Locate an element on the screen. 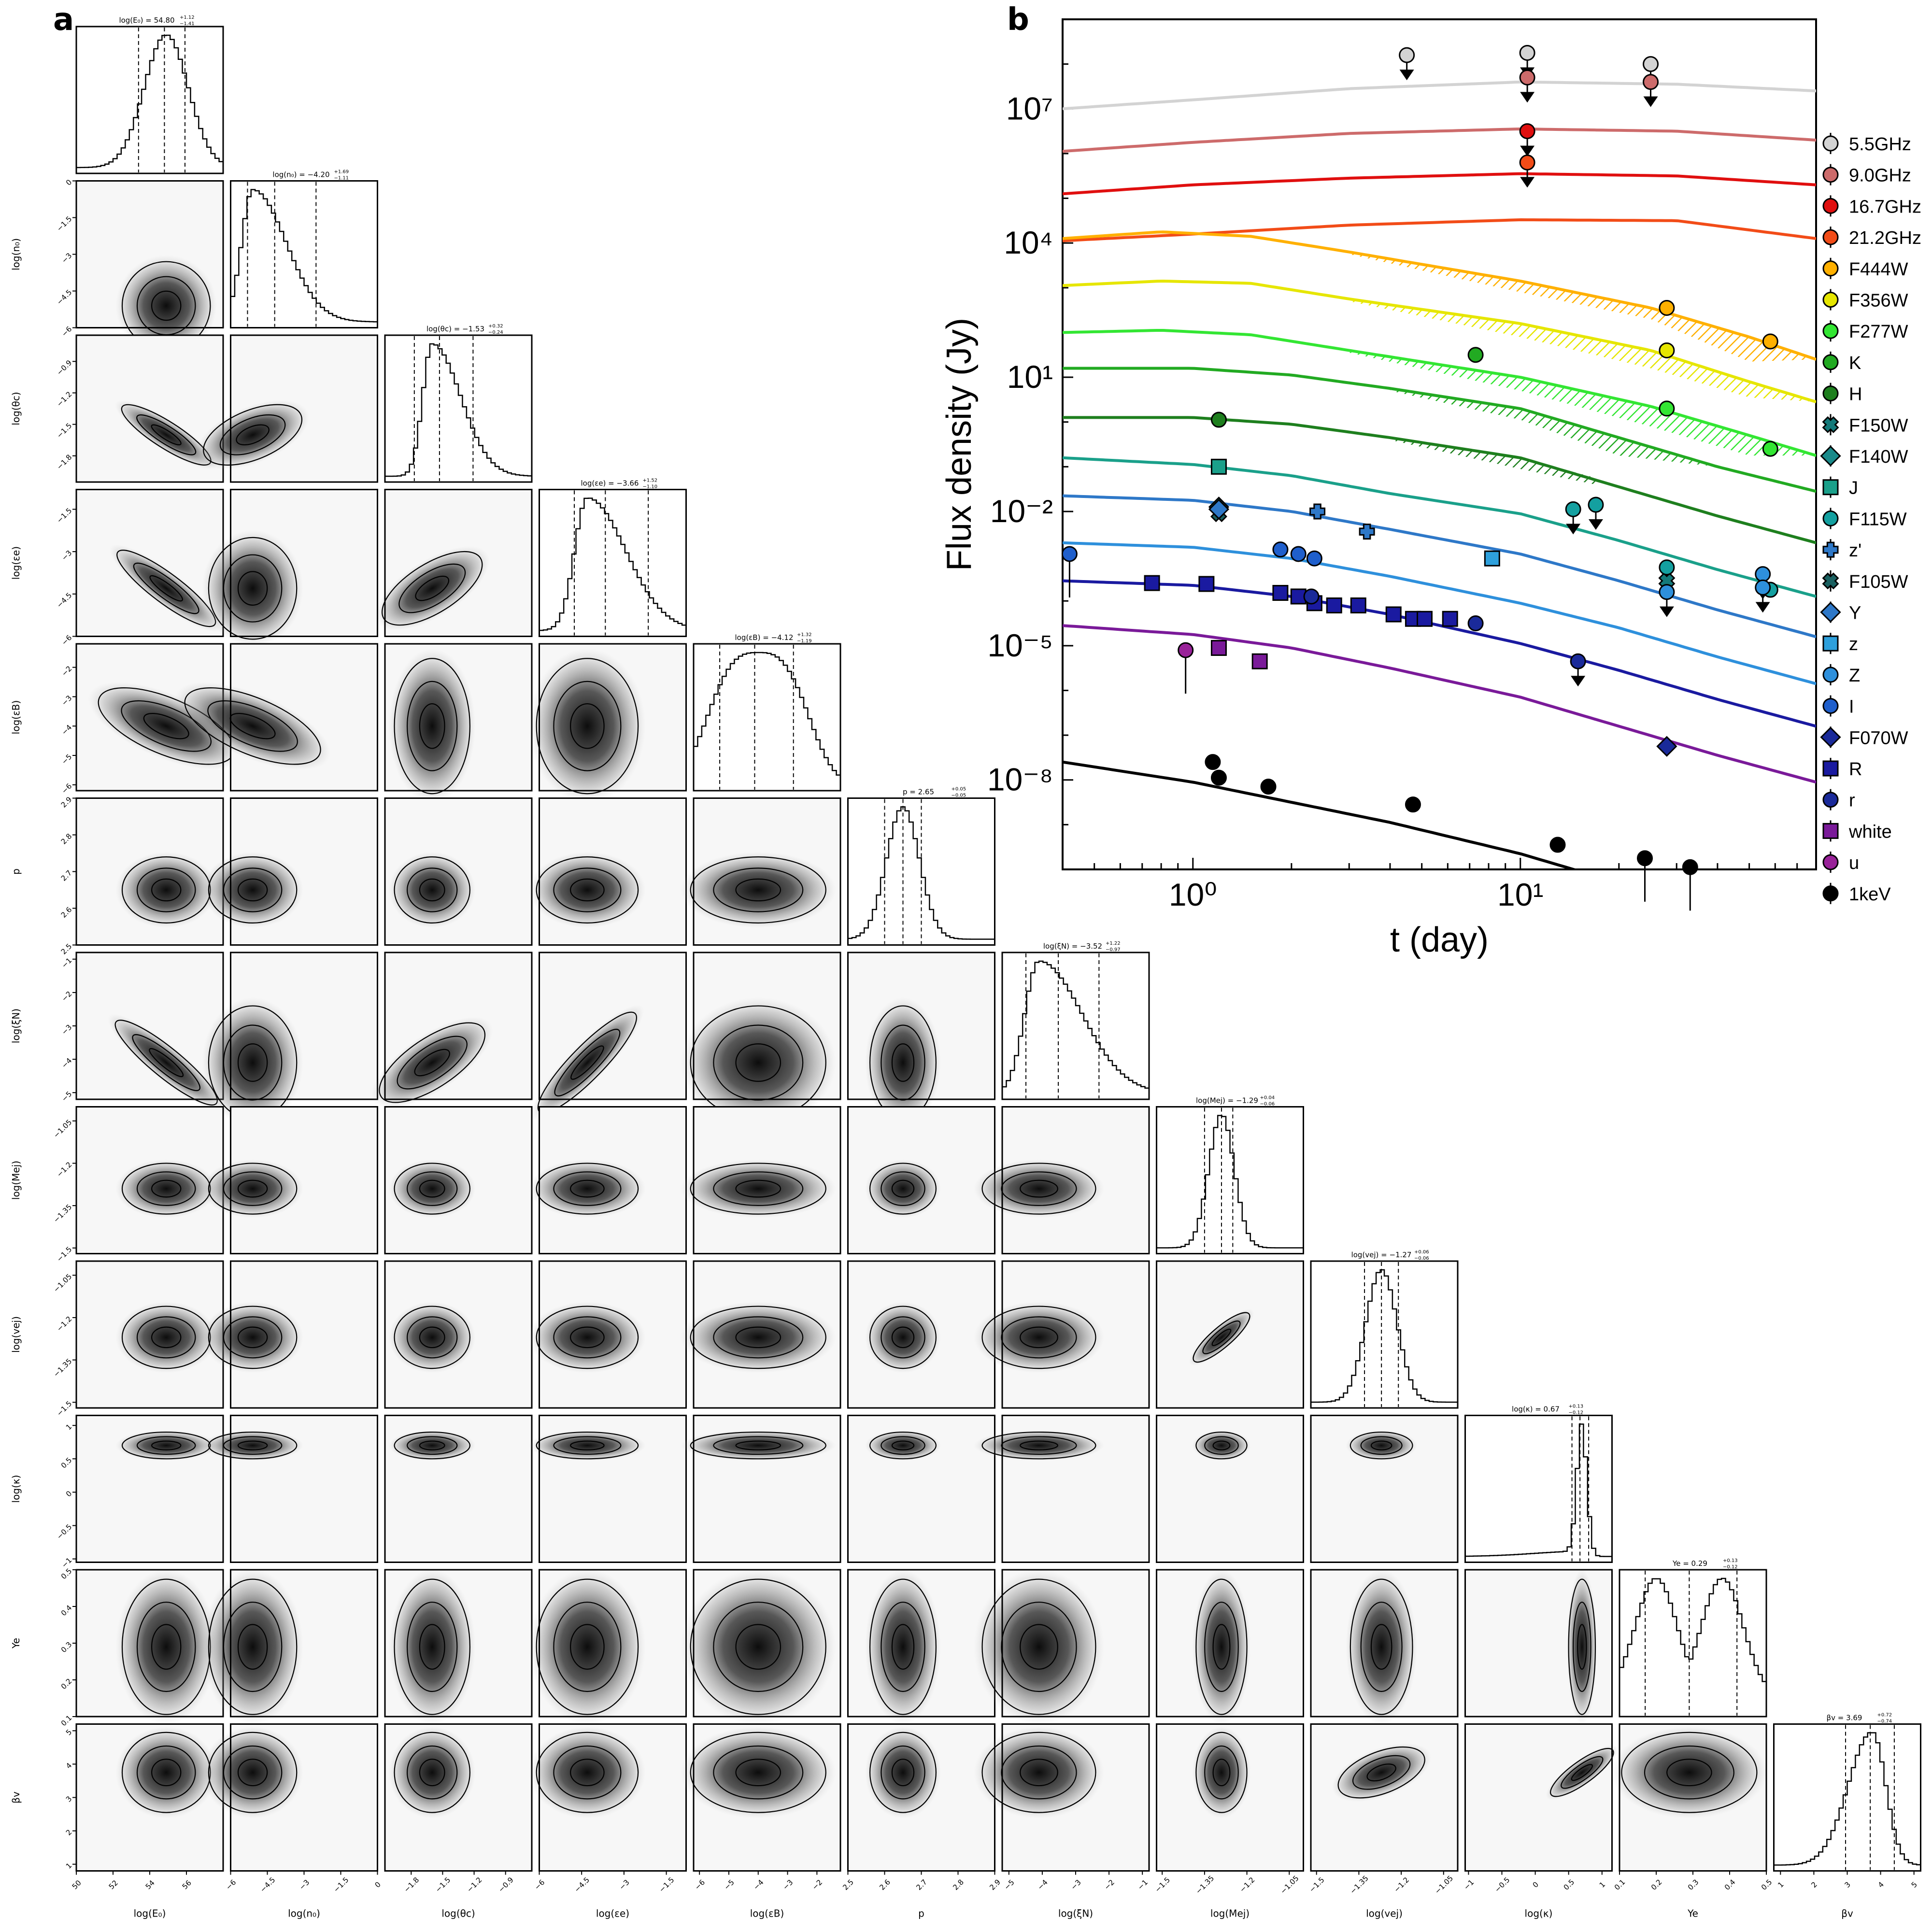 The image size is (1932, 1932). kde-cell-kap-Ye is located at coordinates (1538, 1647).